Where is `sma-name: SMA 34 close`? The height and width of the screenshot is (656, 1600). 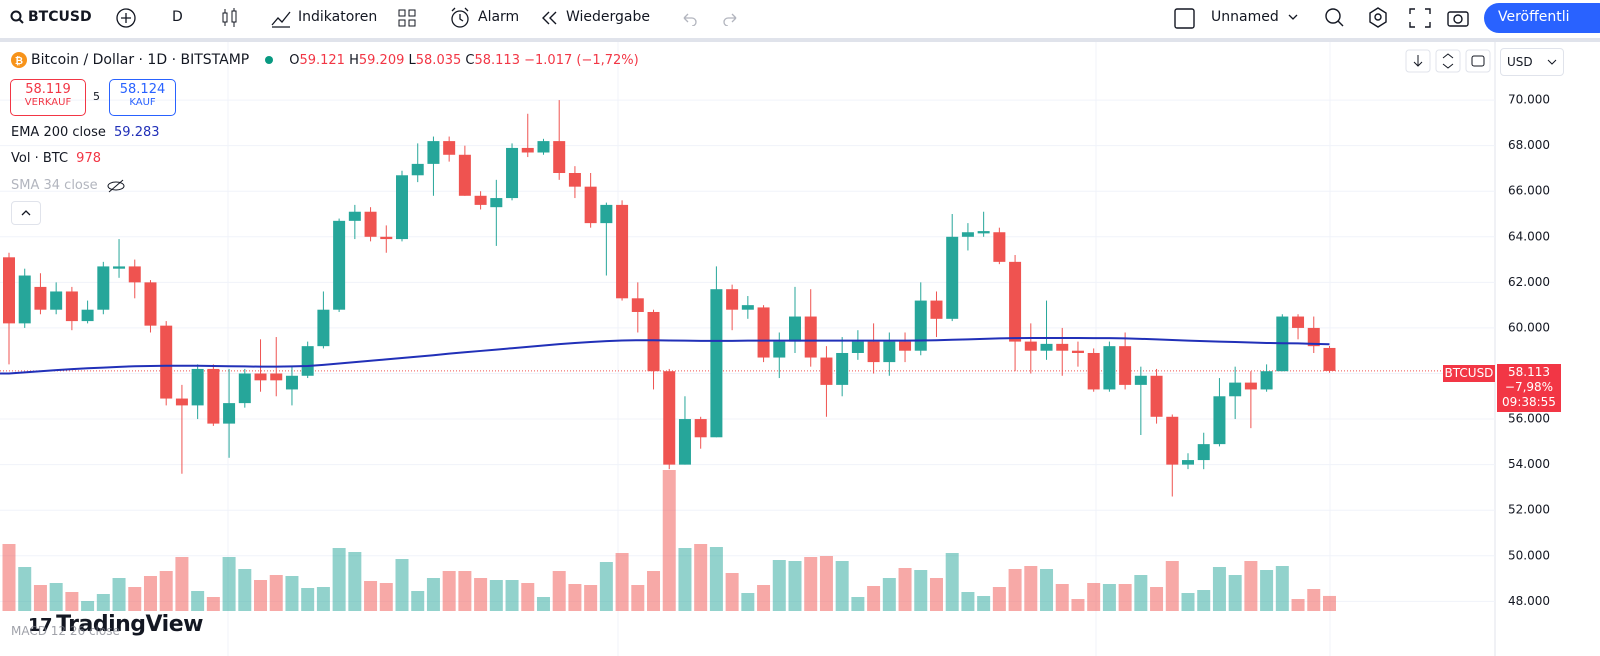 sma-name: SMA 34 close is located at coordinates (54, 185).